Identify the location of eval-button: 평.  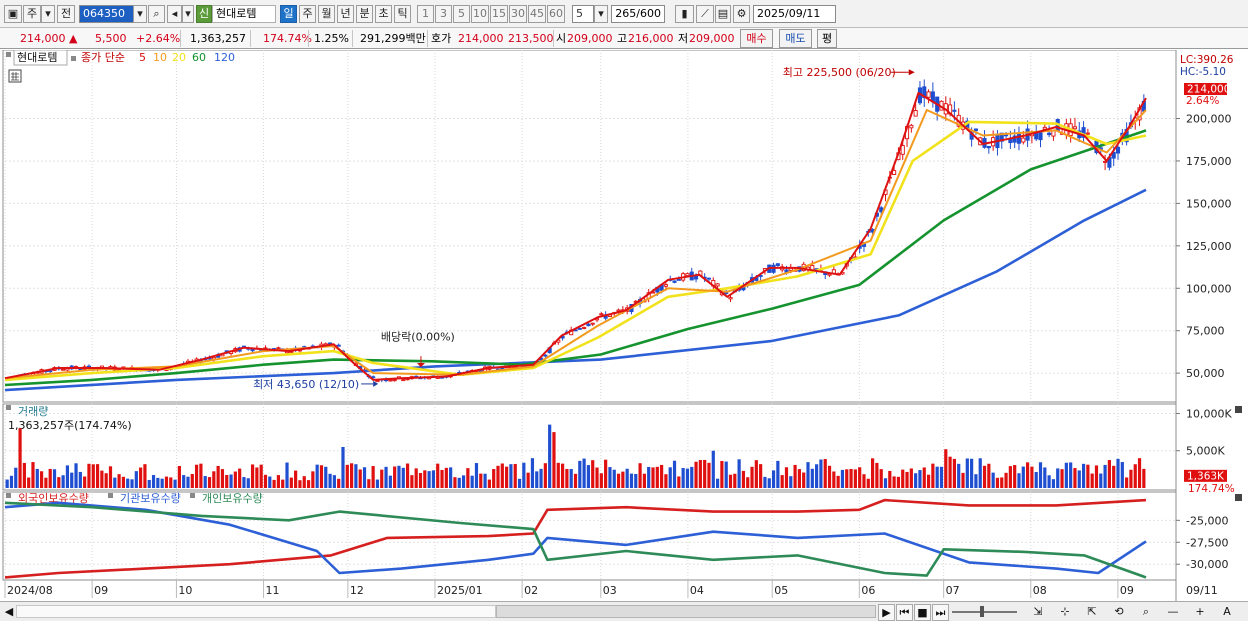
(827, 38).